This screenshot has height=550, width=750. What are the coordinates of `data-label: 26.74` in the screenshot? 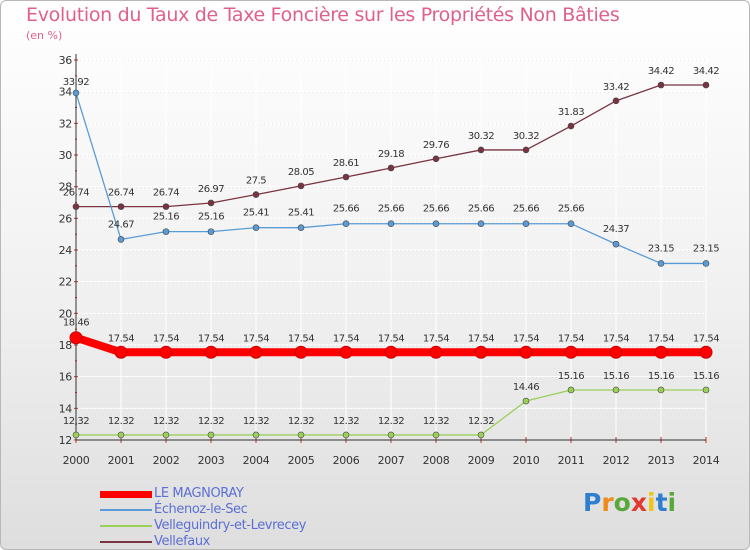 It's located at (121, 193).